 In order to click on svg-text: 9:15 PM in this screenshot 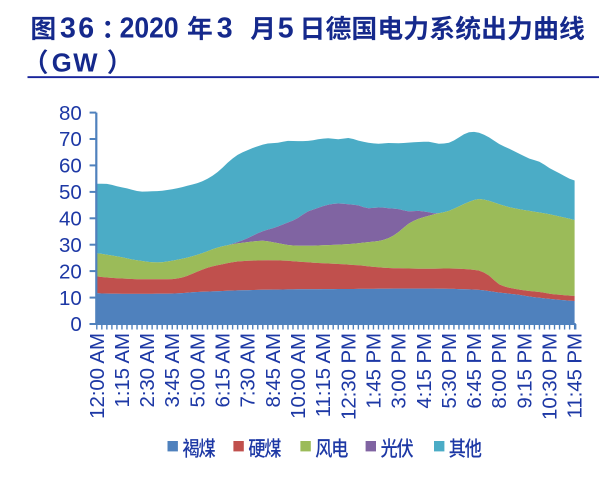, I will do `click(524, 371)`.